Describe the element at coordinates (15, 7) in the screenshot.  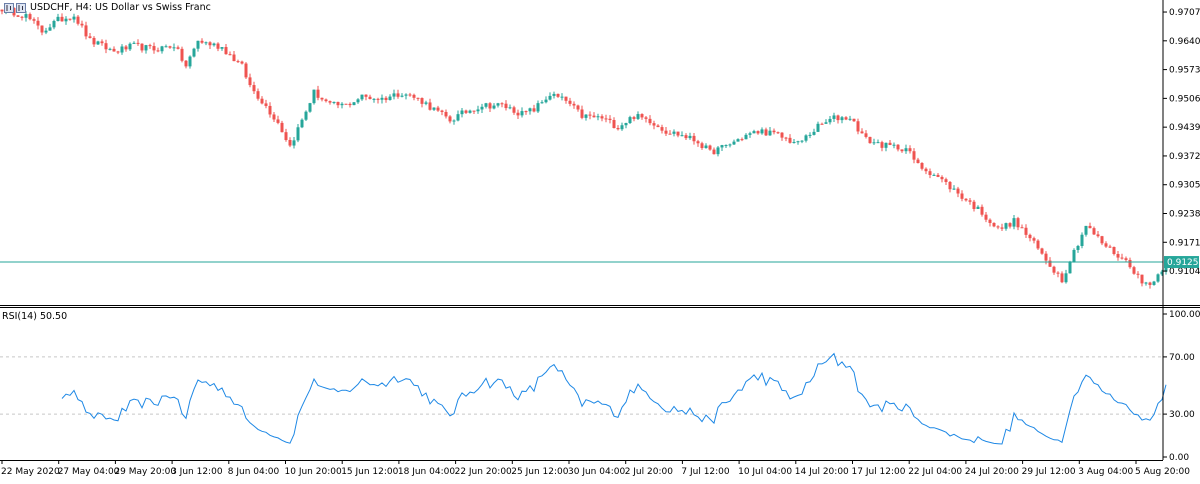
I see `chart-window-icon` at that location.